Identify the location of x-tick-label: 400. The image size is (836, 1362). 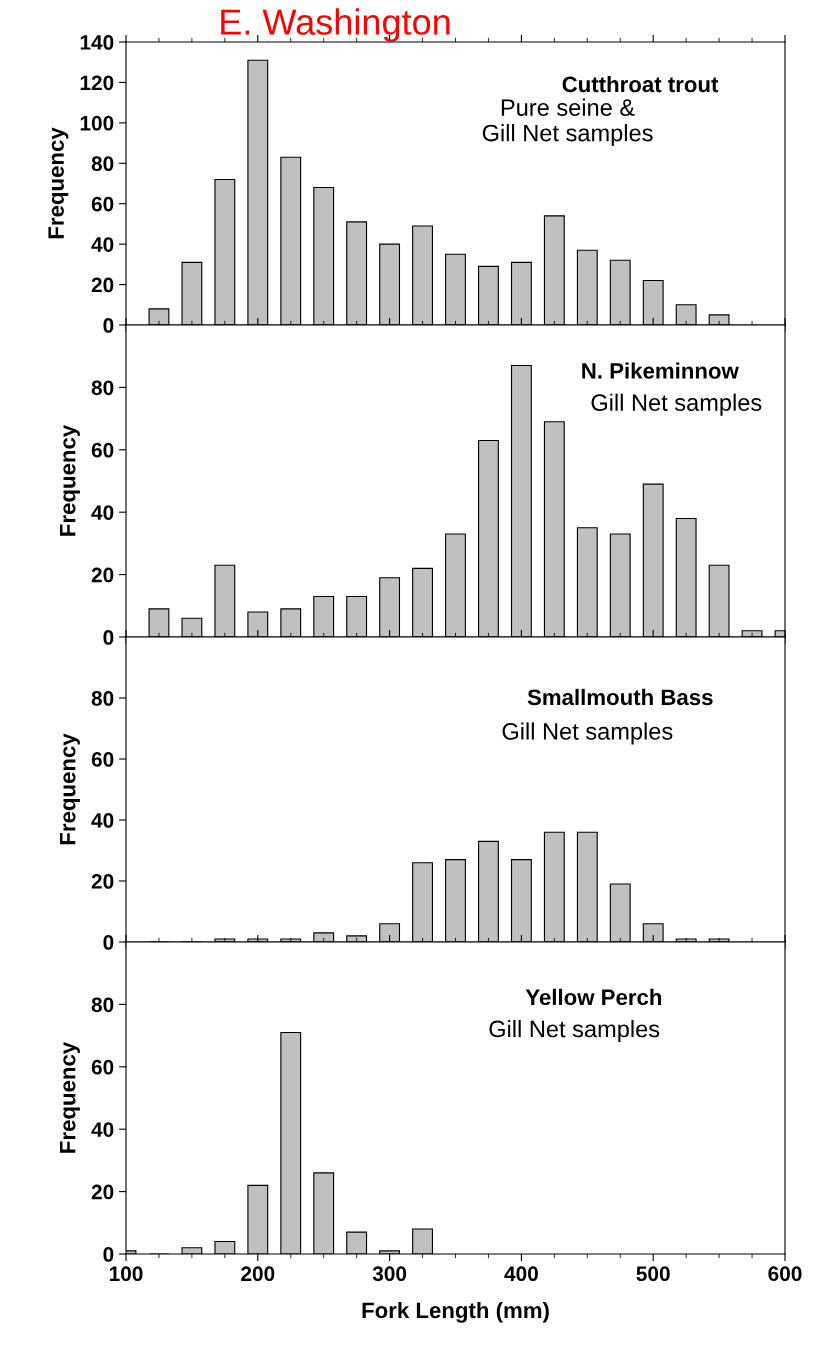
(521, 1274).